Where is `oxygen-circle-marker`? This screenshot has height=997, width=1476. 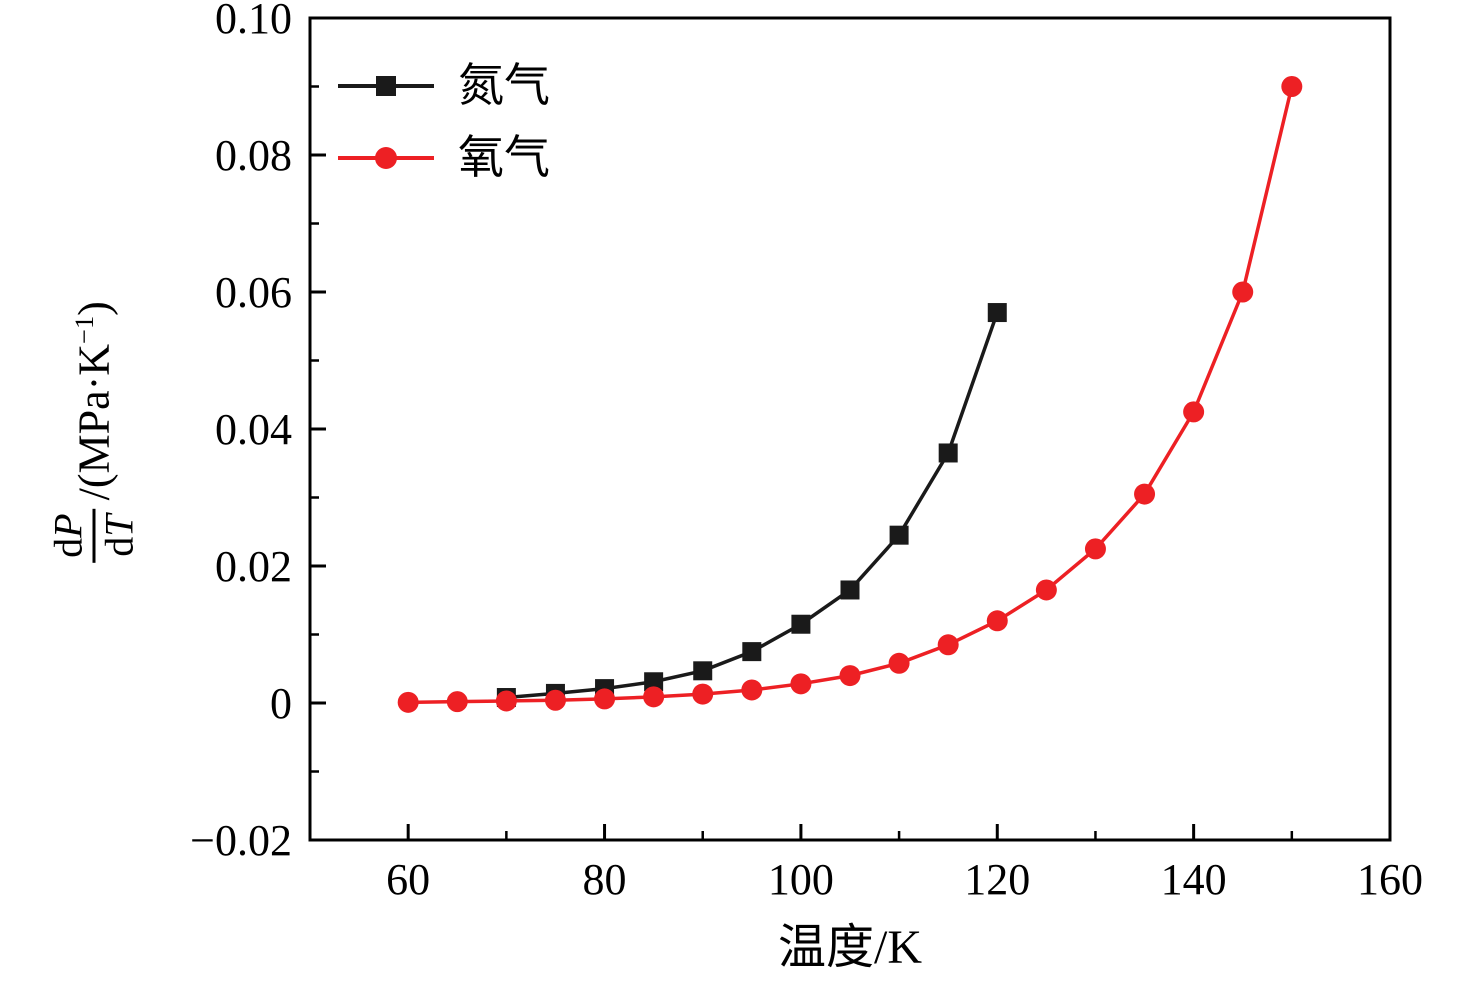
oxygen-circle-marker is located at coordinates (386, 158).